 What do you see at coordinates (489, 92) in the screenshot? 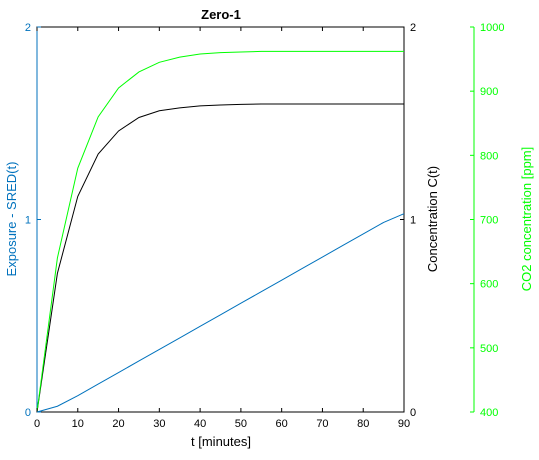
I see `y-far-right-tick-label: 900` at bounding box center [489, 92].